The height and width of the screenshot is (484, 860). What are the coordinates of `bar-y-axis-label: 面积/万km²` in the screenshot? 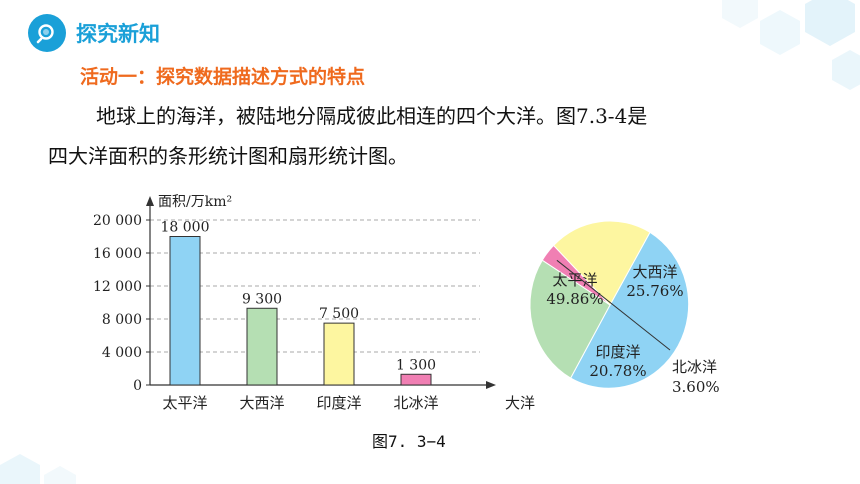 It's located at (195, 202).